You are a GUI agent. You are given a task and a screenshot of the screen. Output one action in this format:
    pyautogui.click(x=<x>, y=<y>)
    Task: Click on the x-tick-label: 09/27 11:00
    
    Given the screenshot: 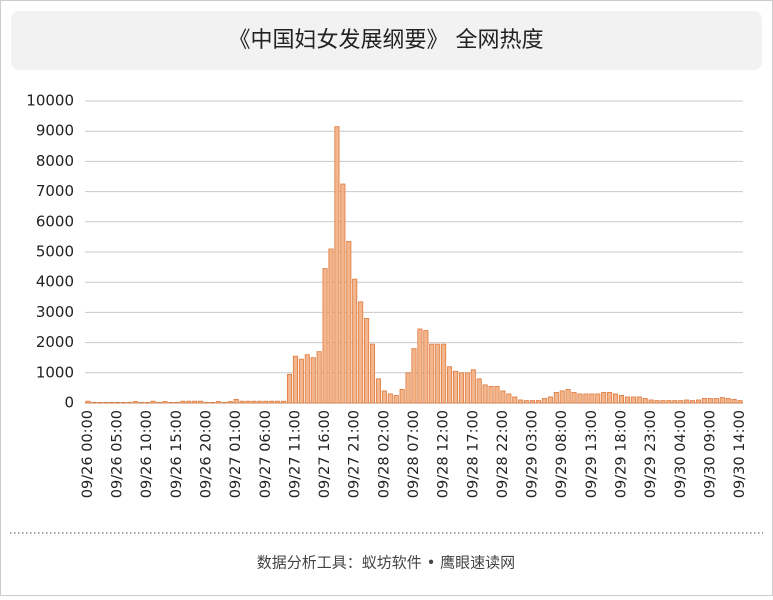 What is the action you would take?
    pyautogui.click(x=295, y=454)
    